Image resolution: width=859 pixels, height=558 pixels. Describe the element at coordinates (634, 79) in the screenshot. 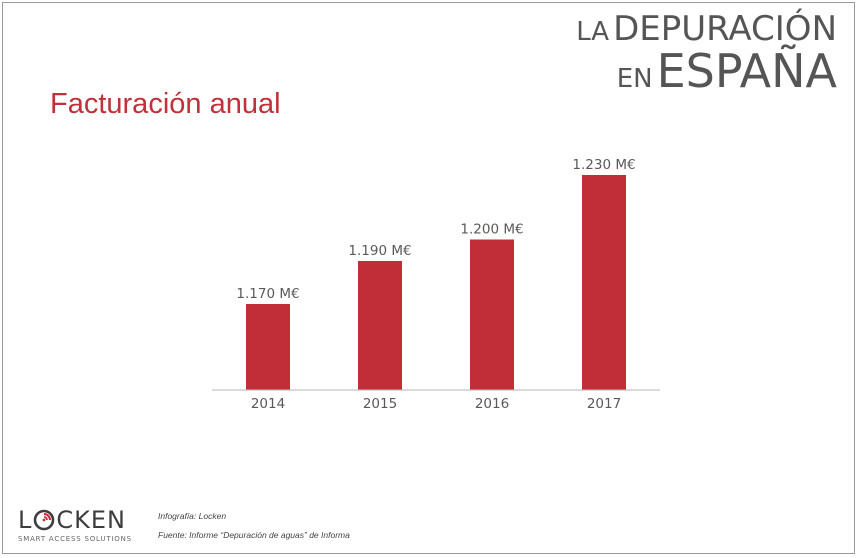

I see `brand-en: EN` at that location.